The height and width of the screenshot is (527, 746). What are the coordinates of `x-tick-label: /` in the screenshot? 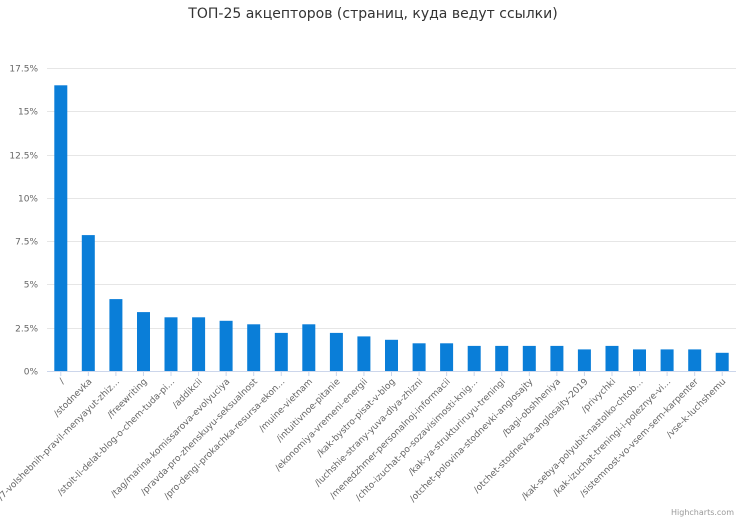 It's located at (63, 381).